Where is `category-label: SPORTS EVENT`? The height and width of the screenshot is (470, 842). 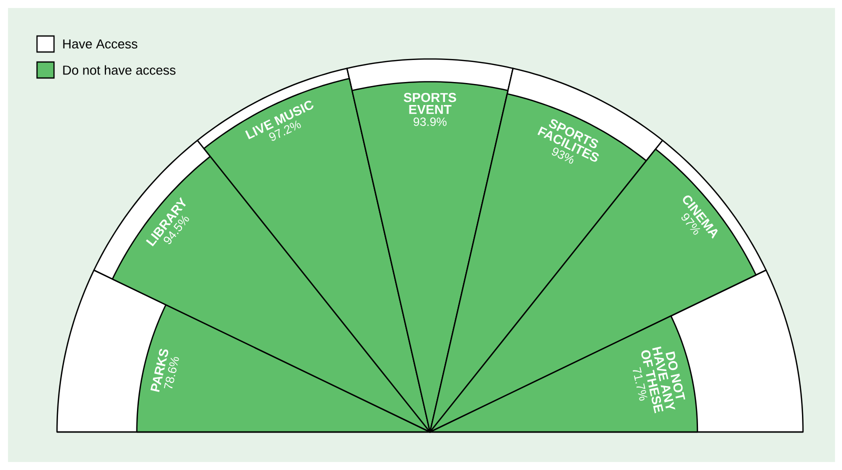 category-label: SPORTS EVENT is located at coordinates (430, 103).